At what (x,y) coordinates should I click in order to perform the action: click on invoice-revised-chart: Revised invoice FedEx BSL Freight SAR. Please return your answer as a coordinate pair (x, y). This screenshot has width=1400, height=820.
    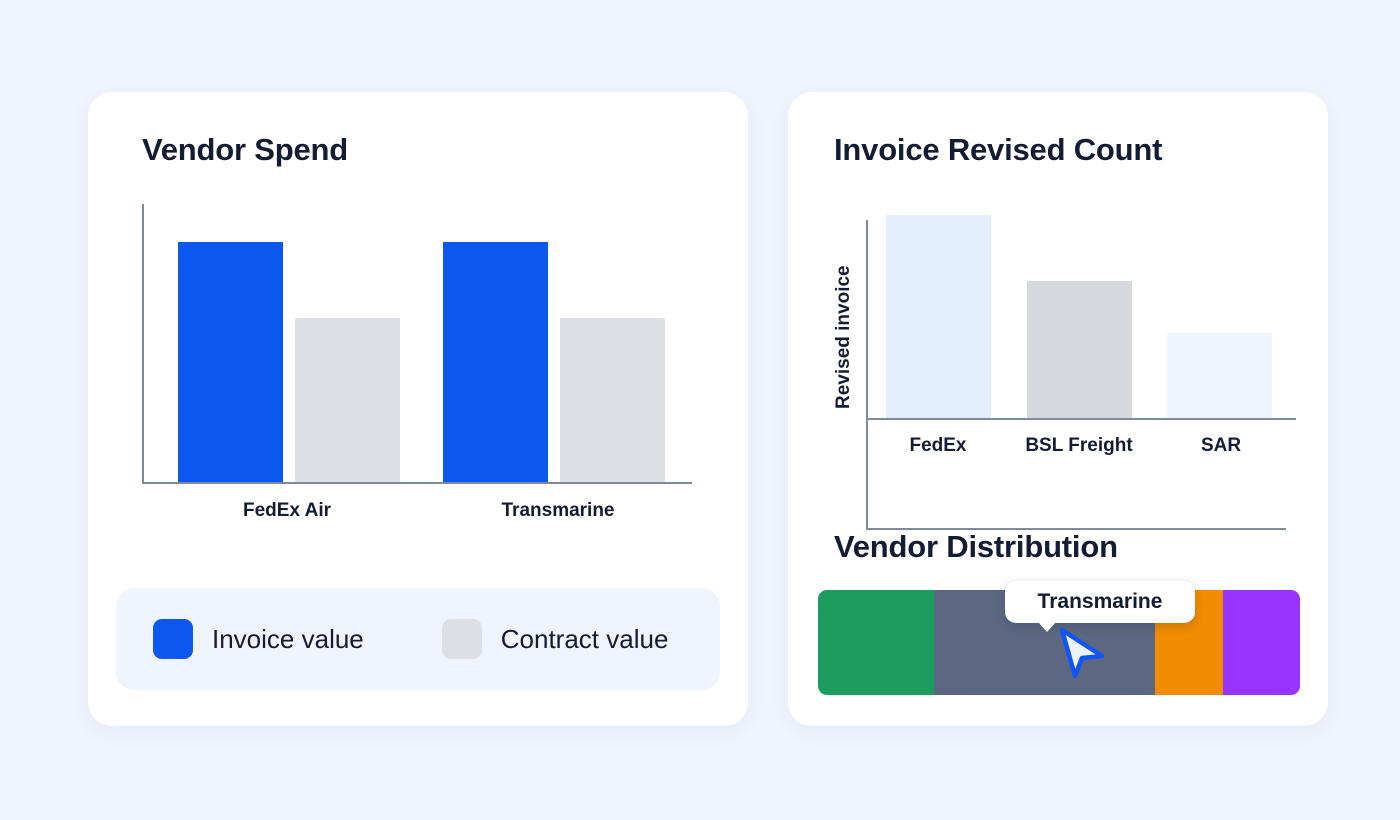
    Looking at the image, I should click on (1064, 372).